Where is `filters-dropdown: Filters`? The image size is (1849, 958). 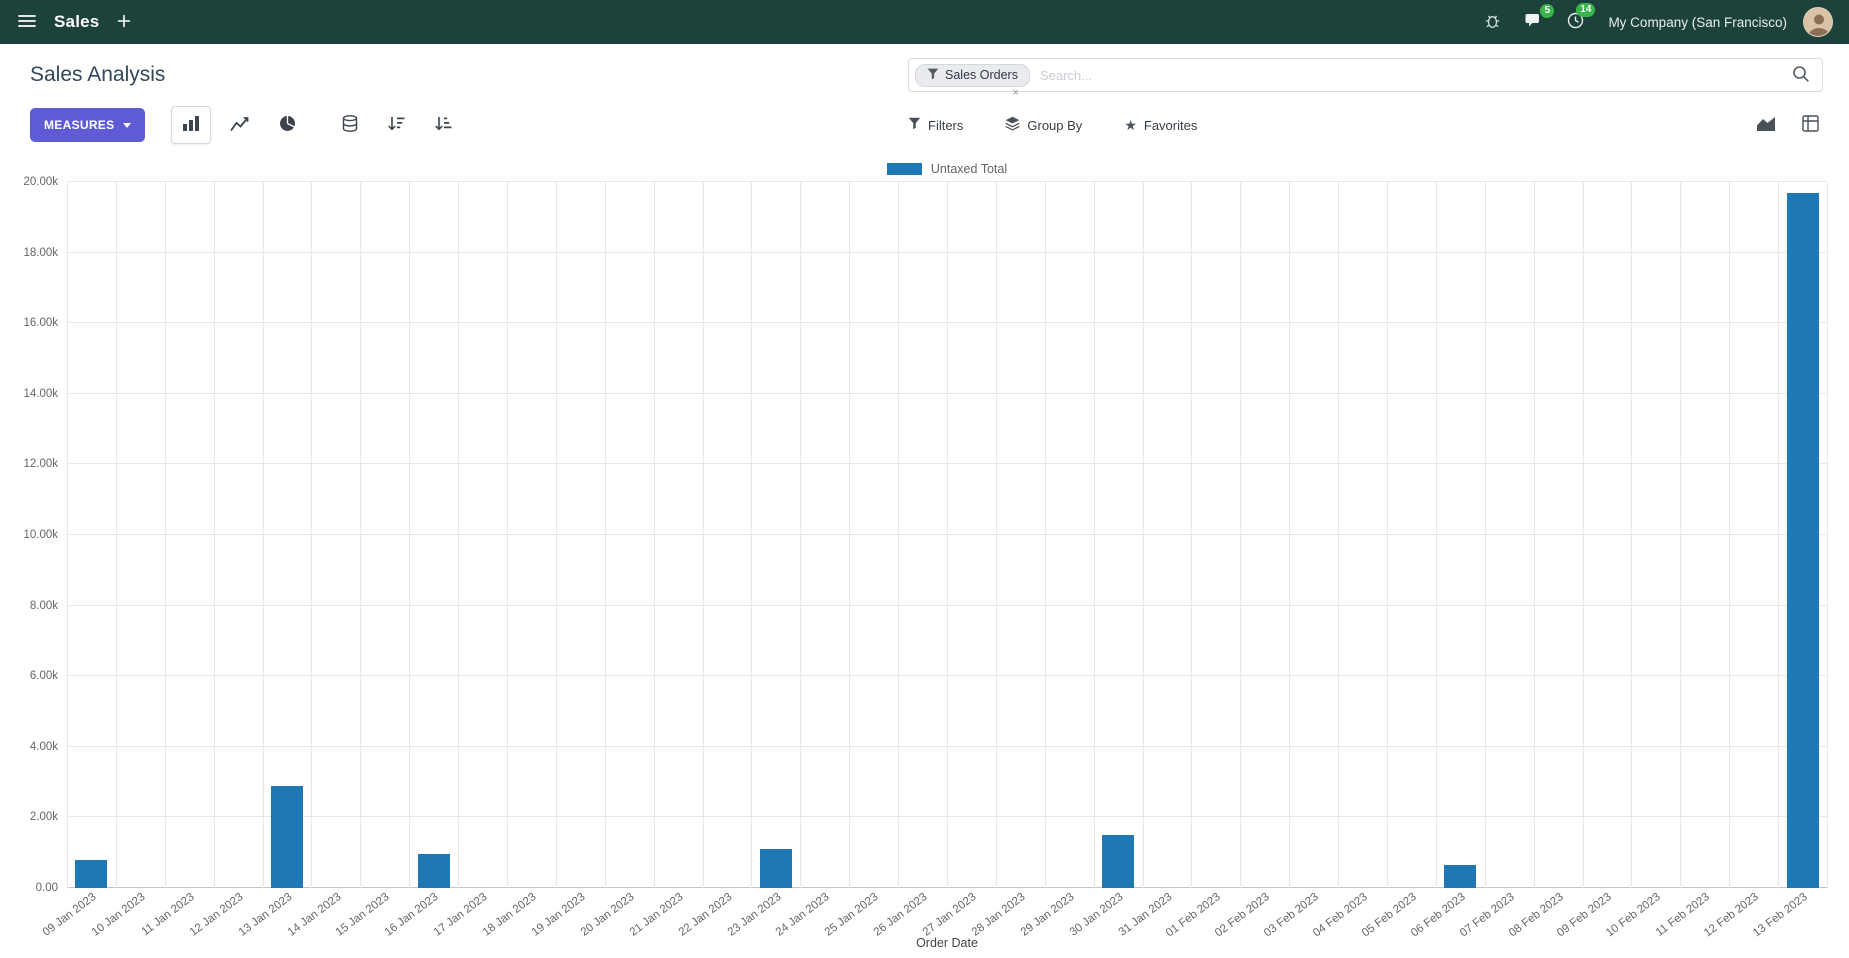 filters-dropdown: Filters is located at coordinates (935, 125).